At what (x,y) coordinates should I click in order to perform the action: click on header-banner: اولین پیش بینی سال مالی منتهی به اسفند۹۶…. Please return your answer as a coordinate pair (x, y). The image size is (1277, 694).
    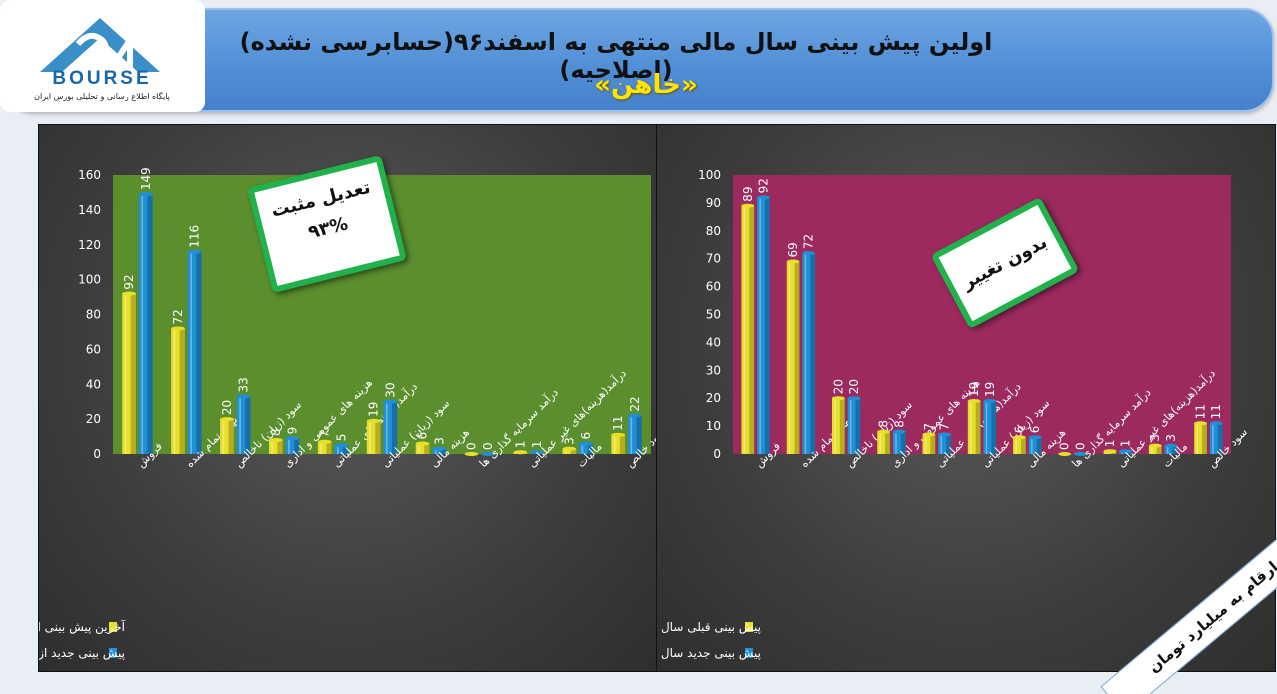
    Looking at the image, I should click on (639, 60).